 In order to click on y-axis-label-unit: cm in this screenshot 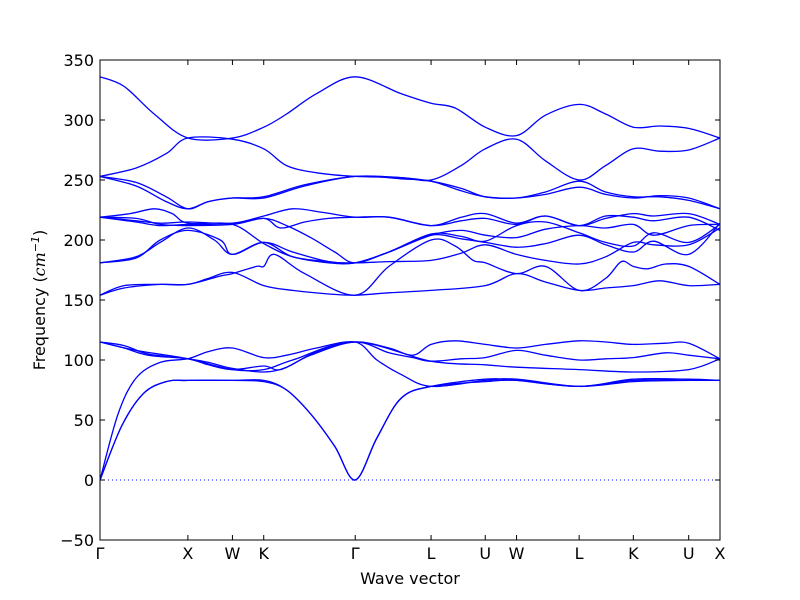, I will do `click(39, 264)`.